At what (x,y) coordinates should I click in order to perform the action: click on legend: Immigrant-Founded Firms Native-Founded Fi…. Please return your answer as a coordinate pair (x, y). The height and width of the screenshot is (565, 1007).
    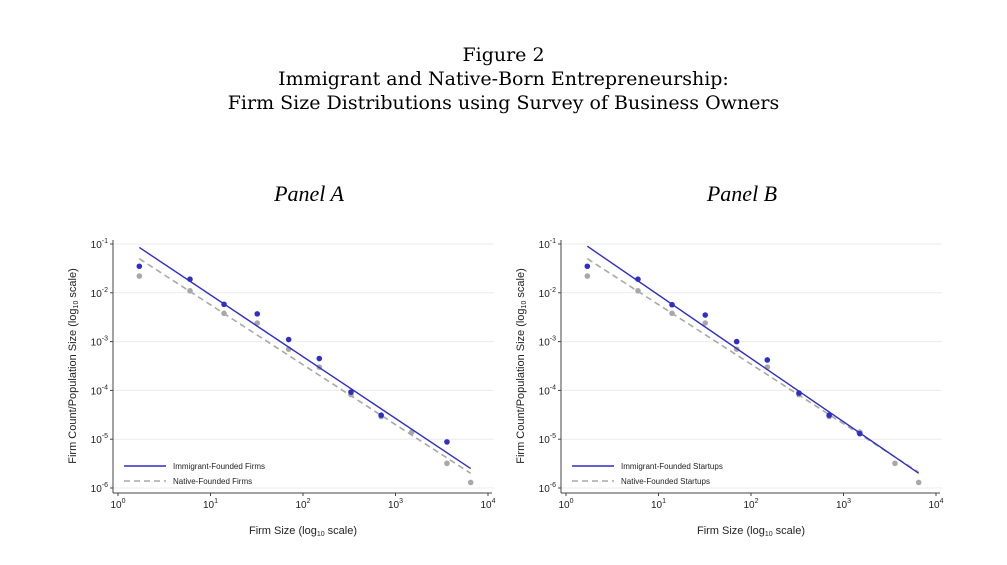
    Looking at the image, I should click on (194, 474).